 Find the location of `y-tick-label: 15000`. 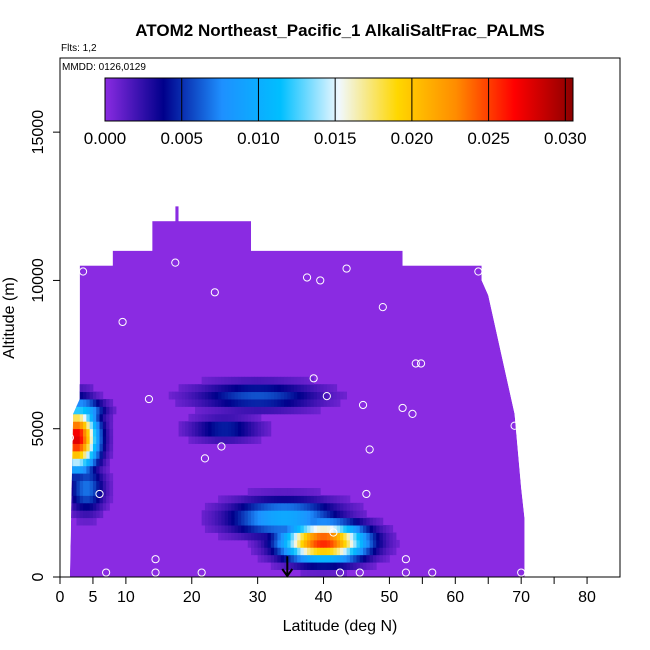

y-tick-label: 15000 is located at coordinates (38, 132).